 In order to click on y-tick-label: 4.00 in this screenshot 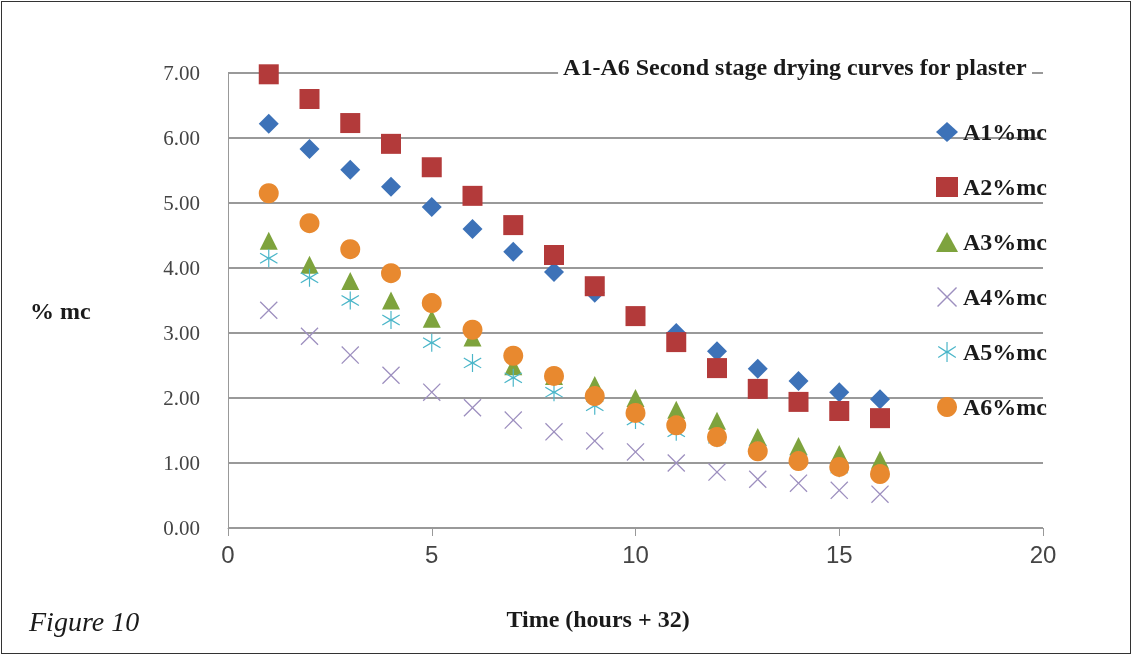, I will do `click(181, 268)`.